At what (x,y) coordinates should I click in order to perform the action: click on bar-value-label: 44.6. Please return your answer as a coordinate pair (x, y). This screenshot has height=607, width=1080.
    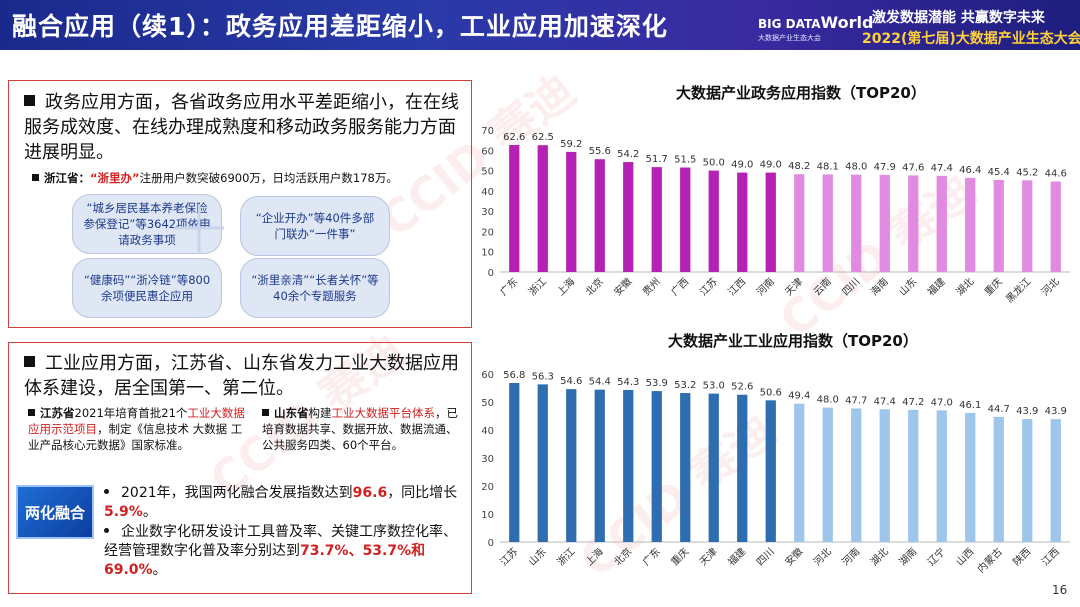
    Looking at the image, I should click on (1056, 174).